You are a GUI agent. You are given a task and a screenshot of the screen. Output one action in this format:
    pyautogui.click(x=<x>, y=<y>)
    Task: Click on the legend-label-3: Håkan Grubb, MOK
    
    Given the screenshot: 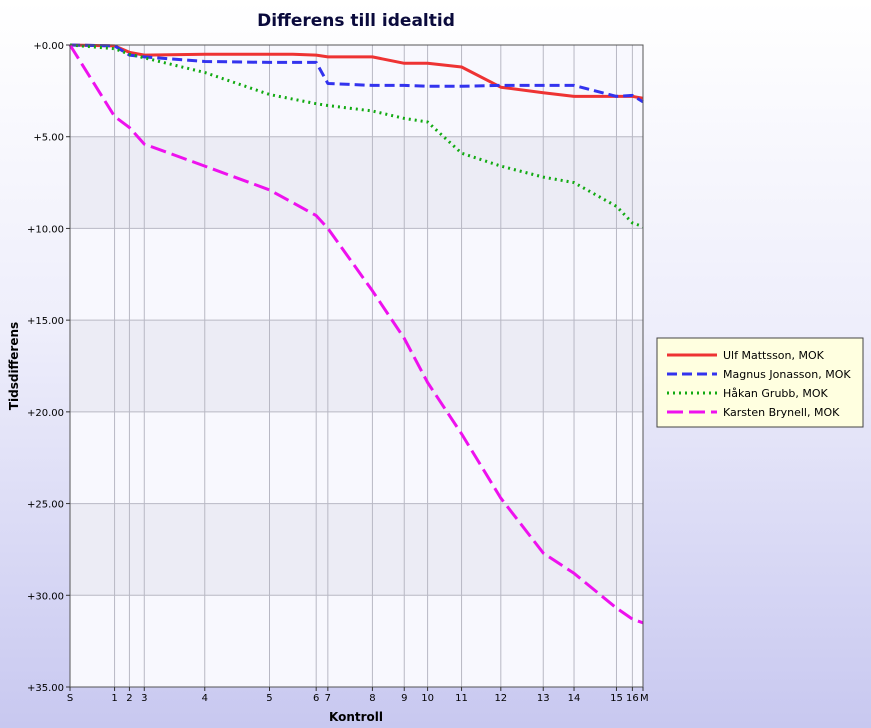 What is the action you would take?
    pyautogui.click(x=776, y=393)
    